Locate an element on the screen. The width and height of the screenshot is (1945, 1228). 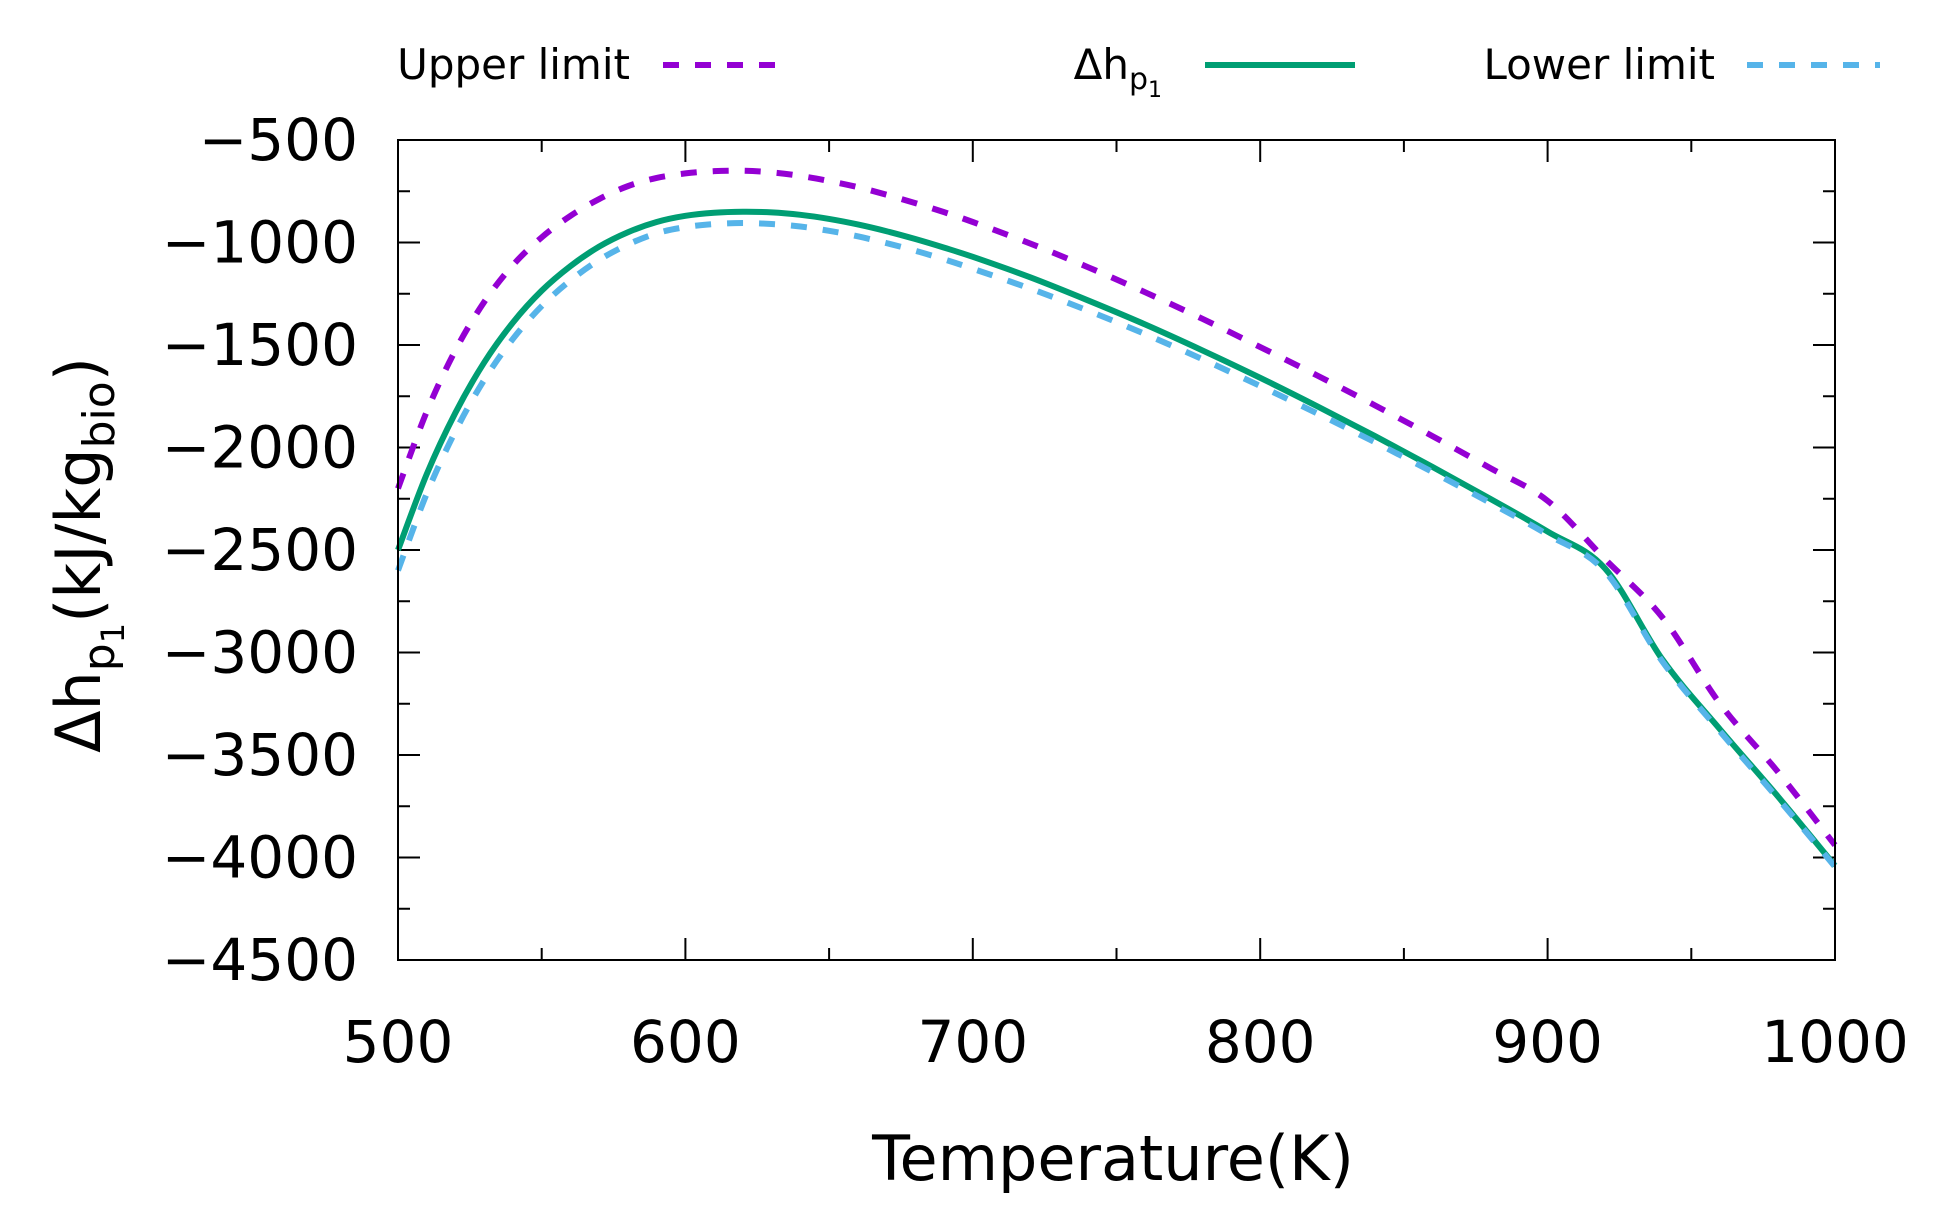
x-tick-label: 1000 is located at coordinates (1835, 1042).